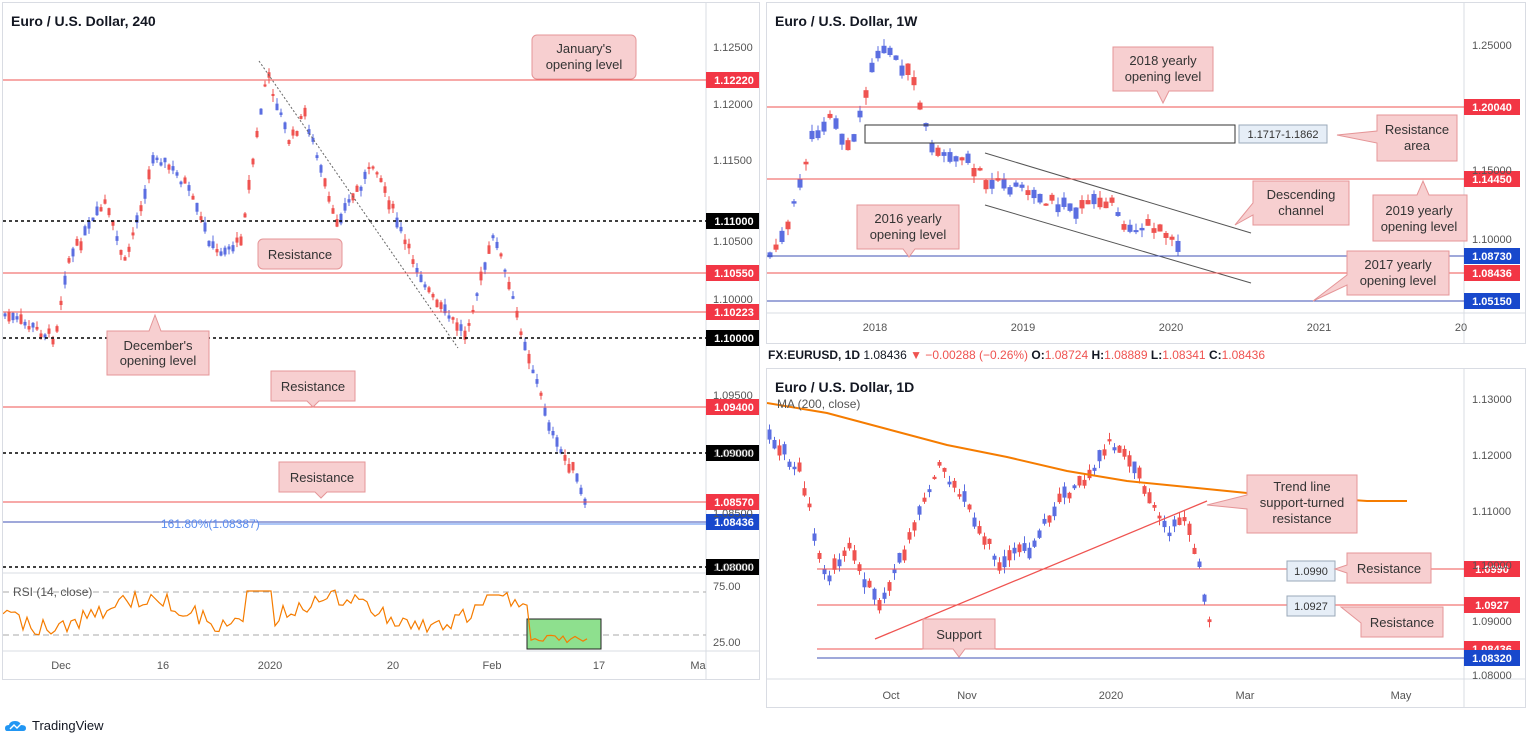 The width and height of the screenshot is (1528, 737). Describe the element at coordinates (1319, 328) in the screenshot. I see `w1-time-label: 2021` at that location.